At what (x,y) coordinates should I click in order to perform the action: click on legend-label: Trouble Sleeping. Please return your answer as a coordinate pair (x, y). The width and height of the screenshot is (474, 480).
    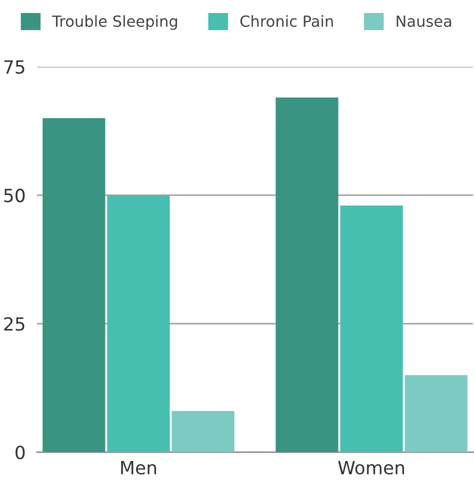
    Looking at the image, I should click on (115, 22).